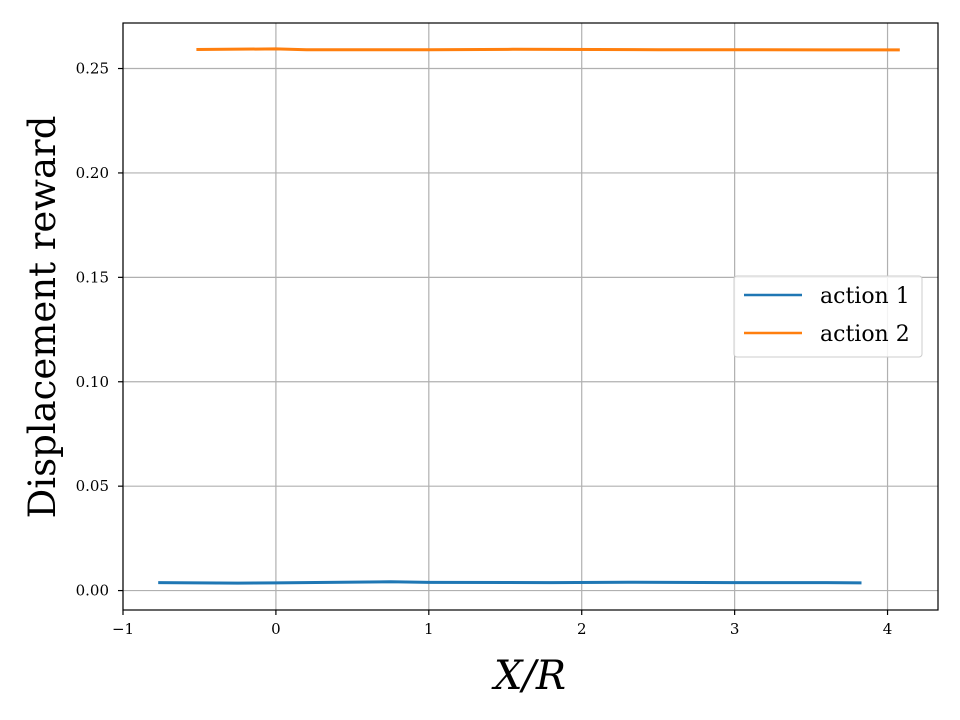 This screenshot has width=960, height=720. I want to click on y-axis-label-text: Displacement reward, so click(42, 317).